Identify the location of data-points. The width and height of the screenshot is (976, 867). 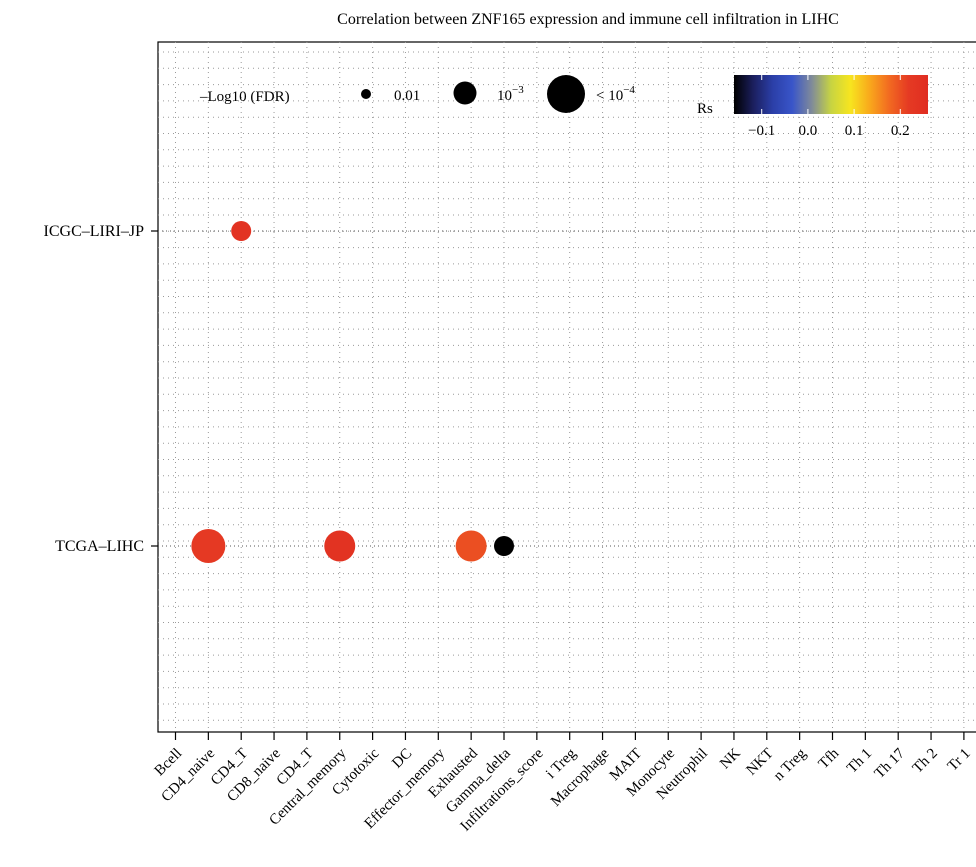
(352, 392).